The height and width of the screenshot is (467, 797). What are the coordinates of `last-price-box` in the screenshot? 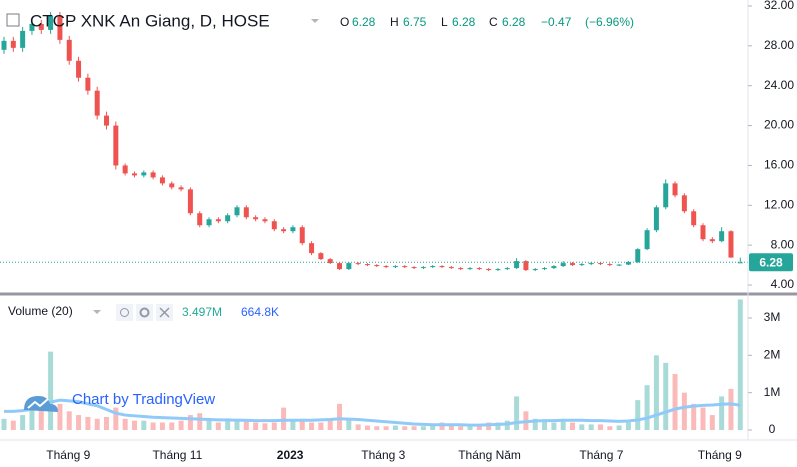 It's located at (771, 262).